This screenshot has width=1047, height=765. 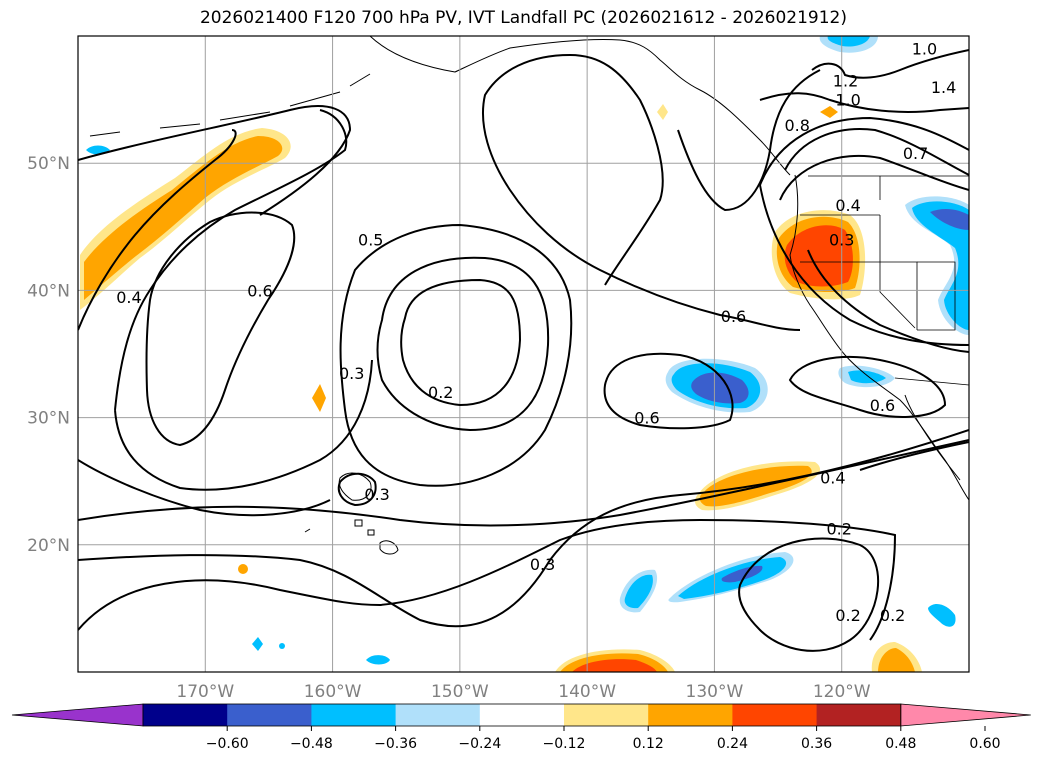 I want to click on longitude-labels: 170°W 160°W 150°W 140°W 130°W 120°W, so click(x=523, y=692).